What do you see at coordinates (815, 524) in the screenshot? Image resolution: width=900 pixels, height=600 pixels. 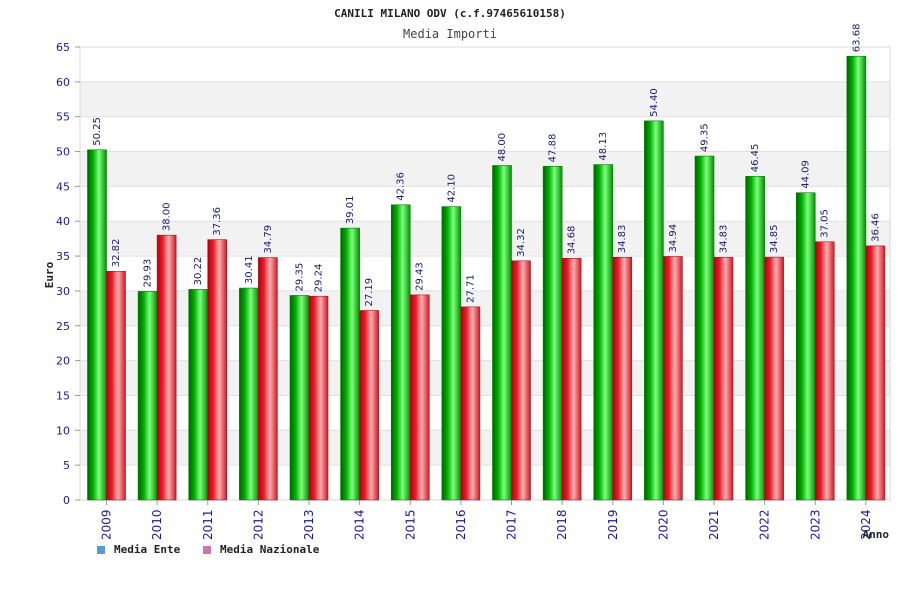 I see `x-tick-label: 2023` at bounding box center [815, 524].